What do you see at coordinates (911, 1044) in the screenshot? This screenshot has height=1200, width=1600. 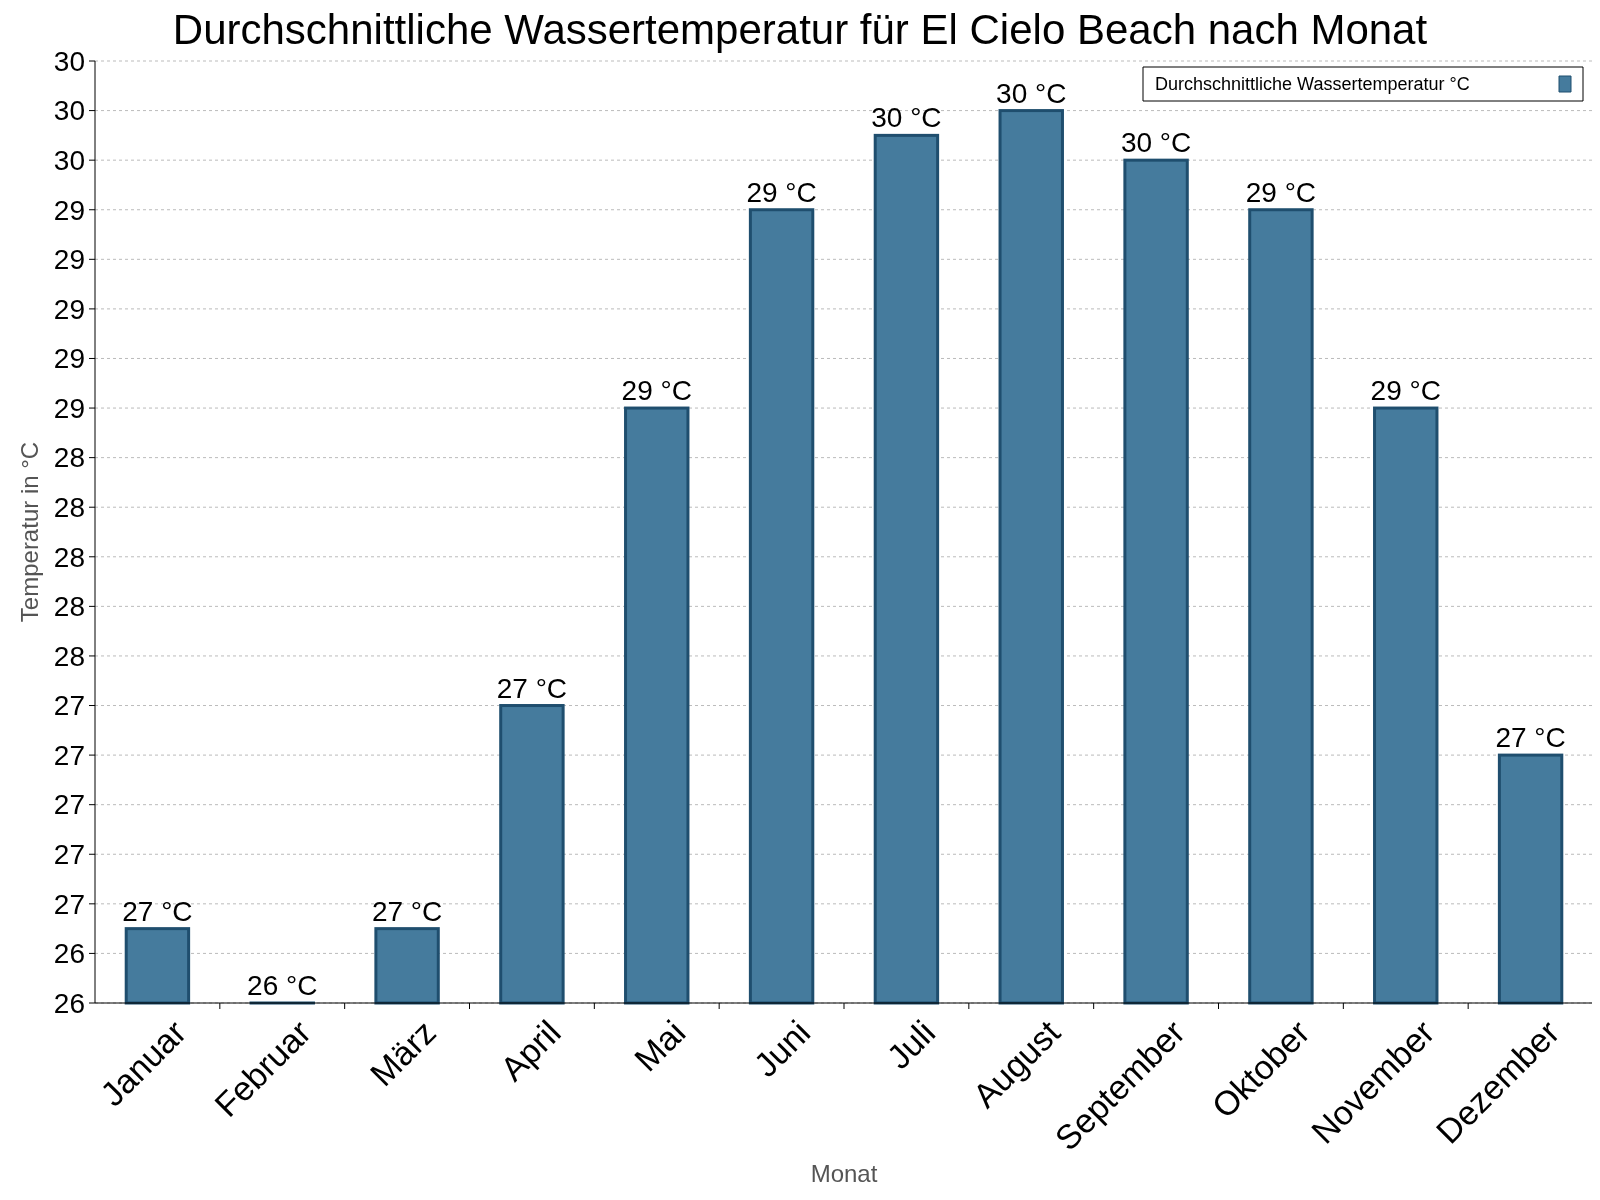 I see `x-tick-label: Juli` at bounding box center [911, 1044].